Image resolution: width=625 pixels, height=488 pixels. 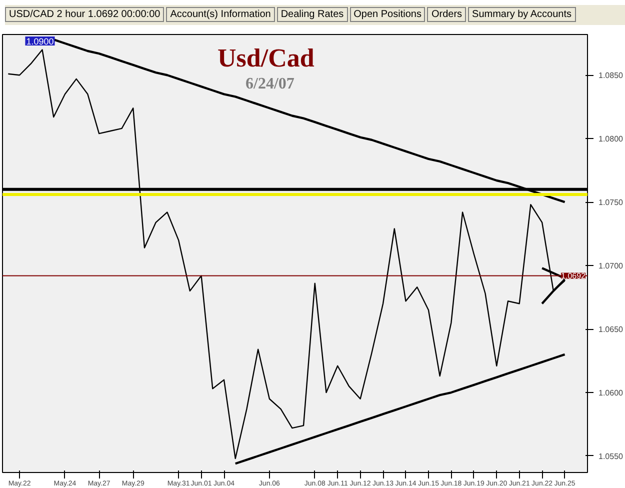 What do you see at coordinates (446, 14) in the screenshot?
I see `text: Orders` at bounding box center [446, 14].